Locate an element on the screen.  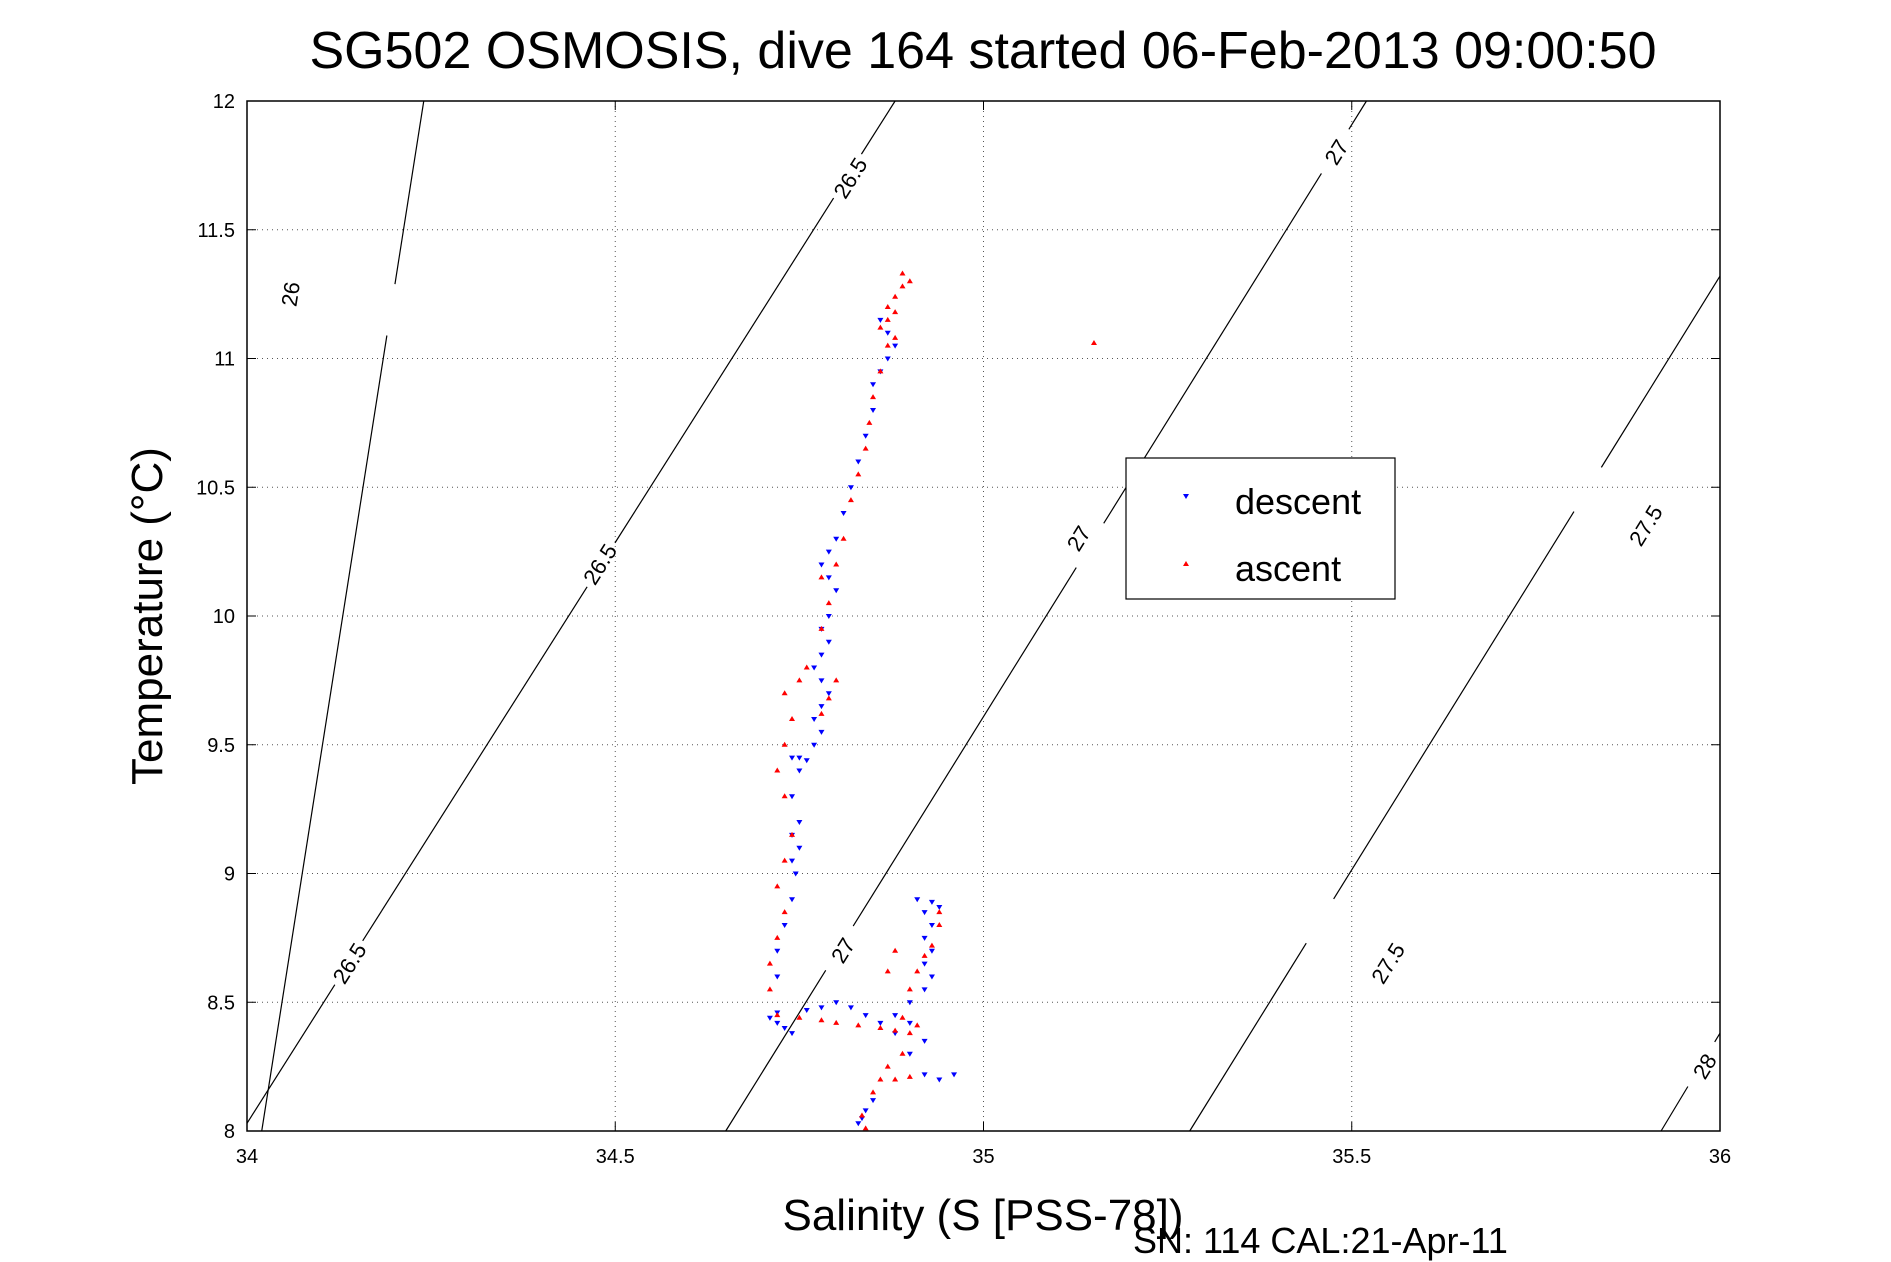
legend-descent-label: descent is located at coordinates (1298, 501).